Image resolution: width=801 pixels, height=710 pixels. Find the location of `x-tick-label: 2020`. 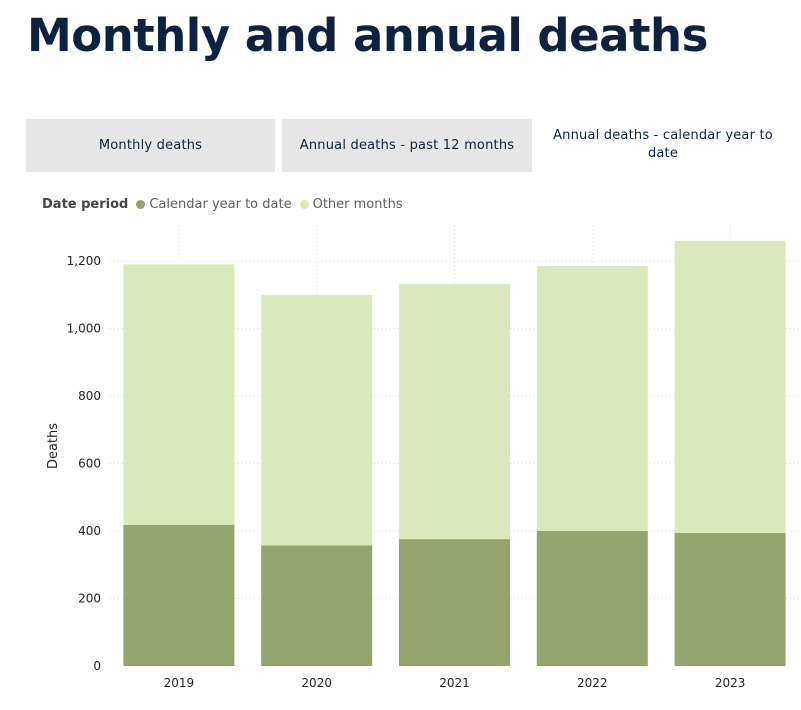

x-tick-label: 2020 is located at coordinates (316, 683).